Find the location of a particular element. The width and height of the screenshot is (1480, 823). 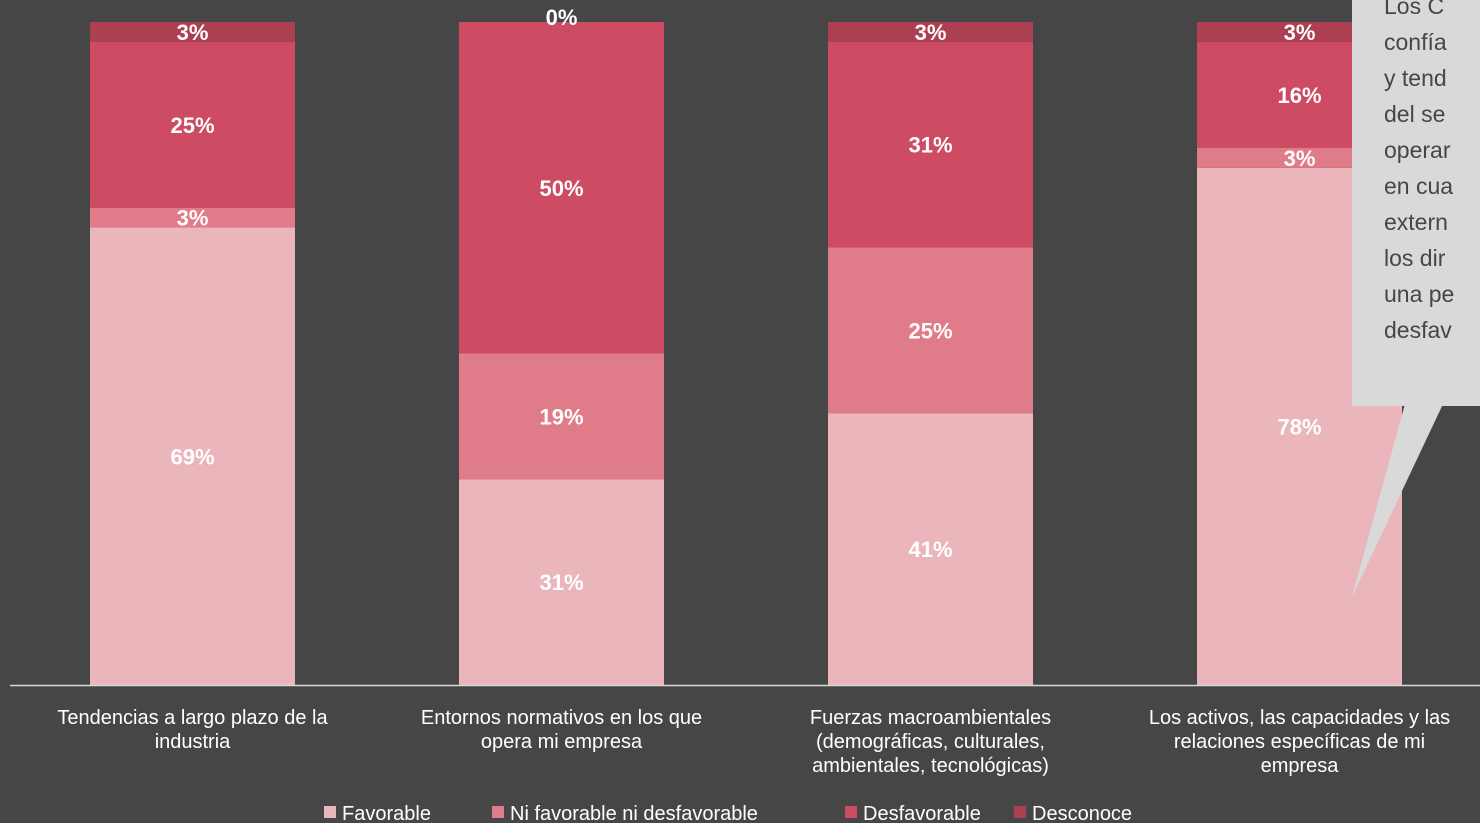

callout-pointer is located at coordinates (1397, 500).